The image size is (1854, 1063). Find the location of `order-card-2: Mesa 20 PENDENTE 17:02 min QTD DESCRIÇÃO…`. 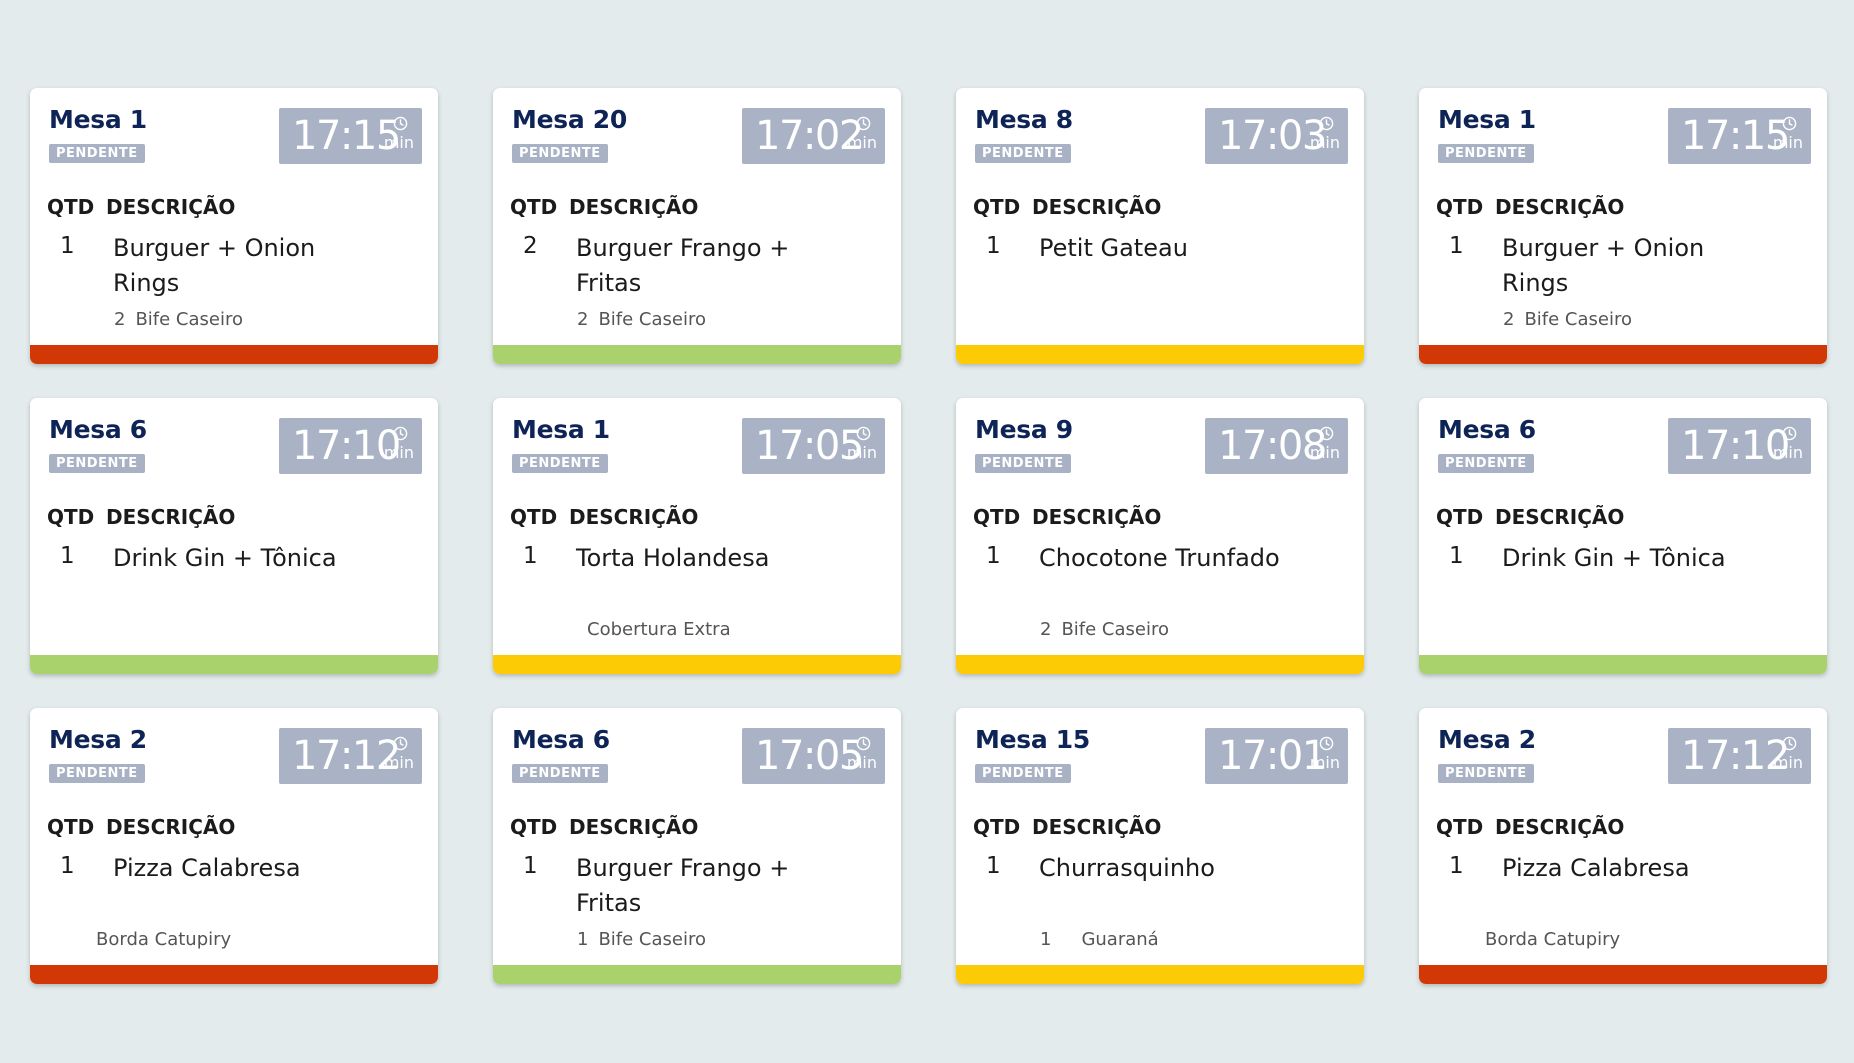

order-card-2: Mesa 20 PENDENTE 17:02 min QTD DESCRIÇÃO… is located at coordinates (697, 226).